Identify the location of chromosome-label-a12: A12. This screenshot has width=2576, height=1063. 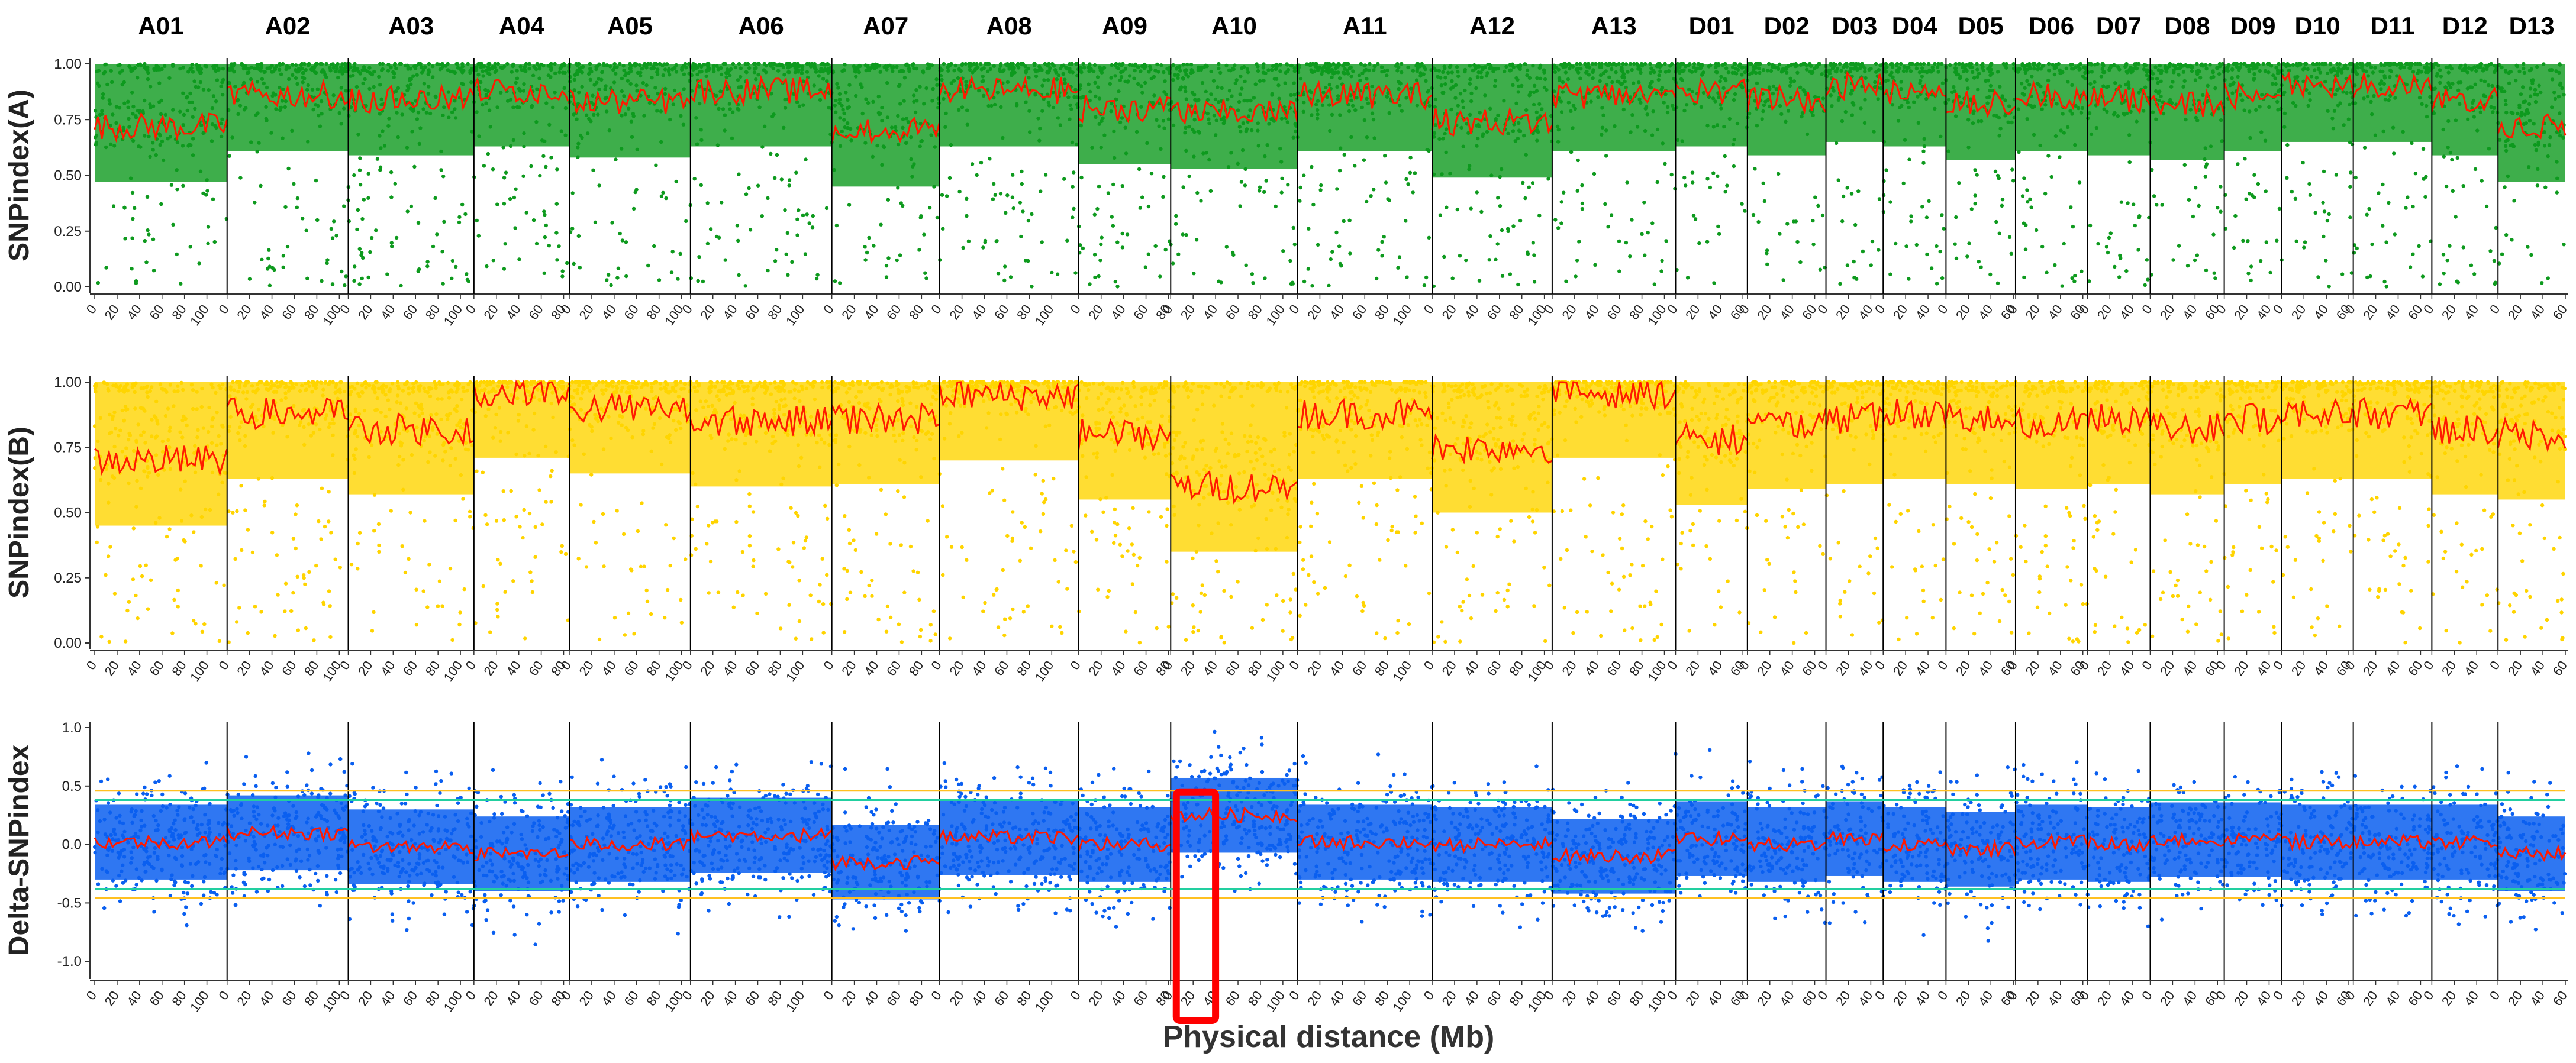
(1492, 26).